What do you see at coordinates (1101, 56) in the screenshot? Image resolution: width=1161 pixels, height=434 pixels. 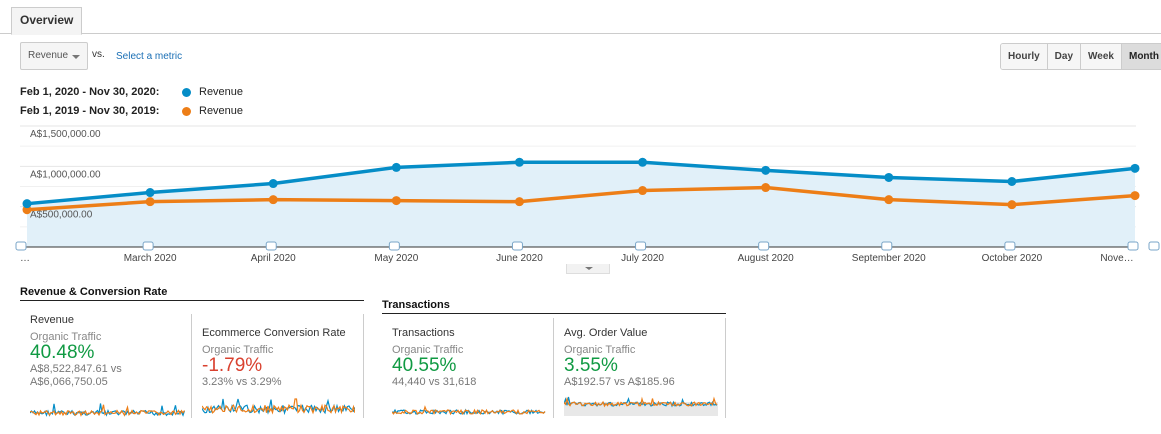 I see `period-week-button: Week` at bounding box center [1101, 56].